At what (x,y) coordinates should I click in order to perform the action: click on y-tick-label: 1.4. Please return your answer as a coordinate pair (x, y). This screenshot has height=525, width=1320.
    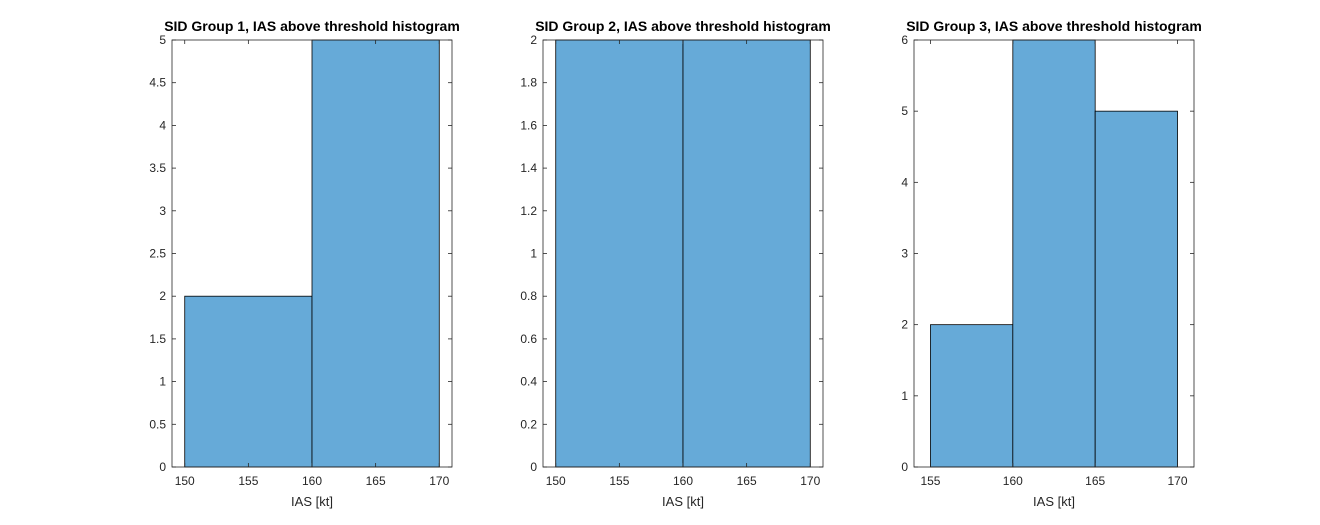
    Looking at the image, I should click on (528, 168).